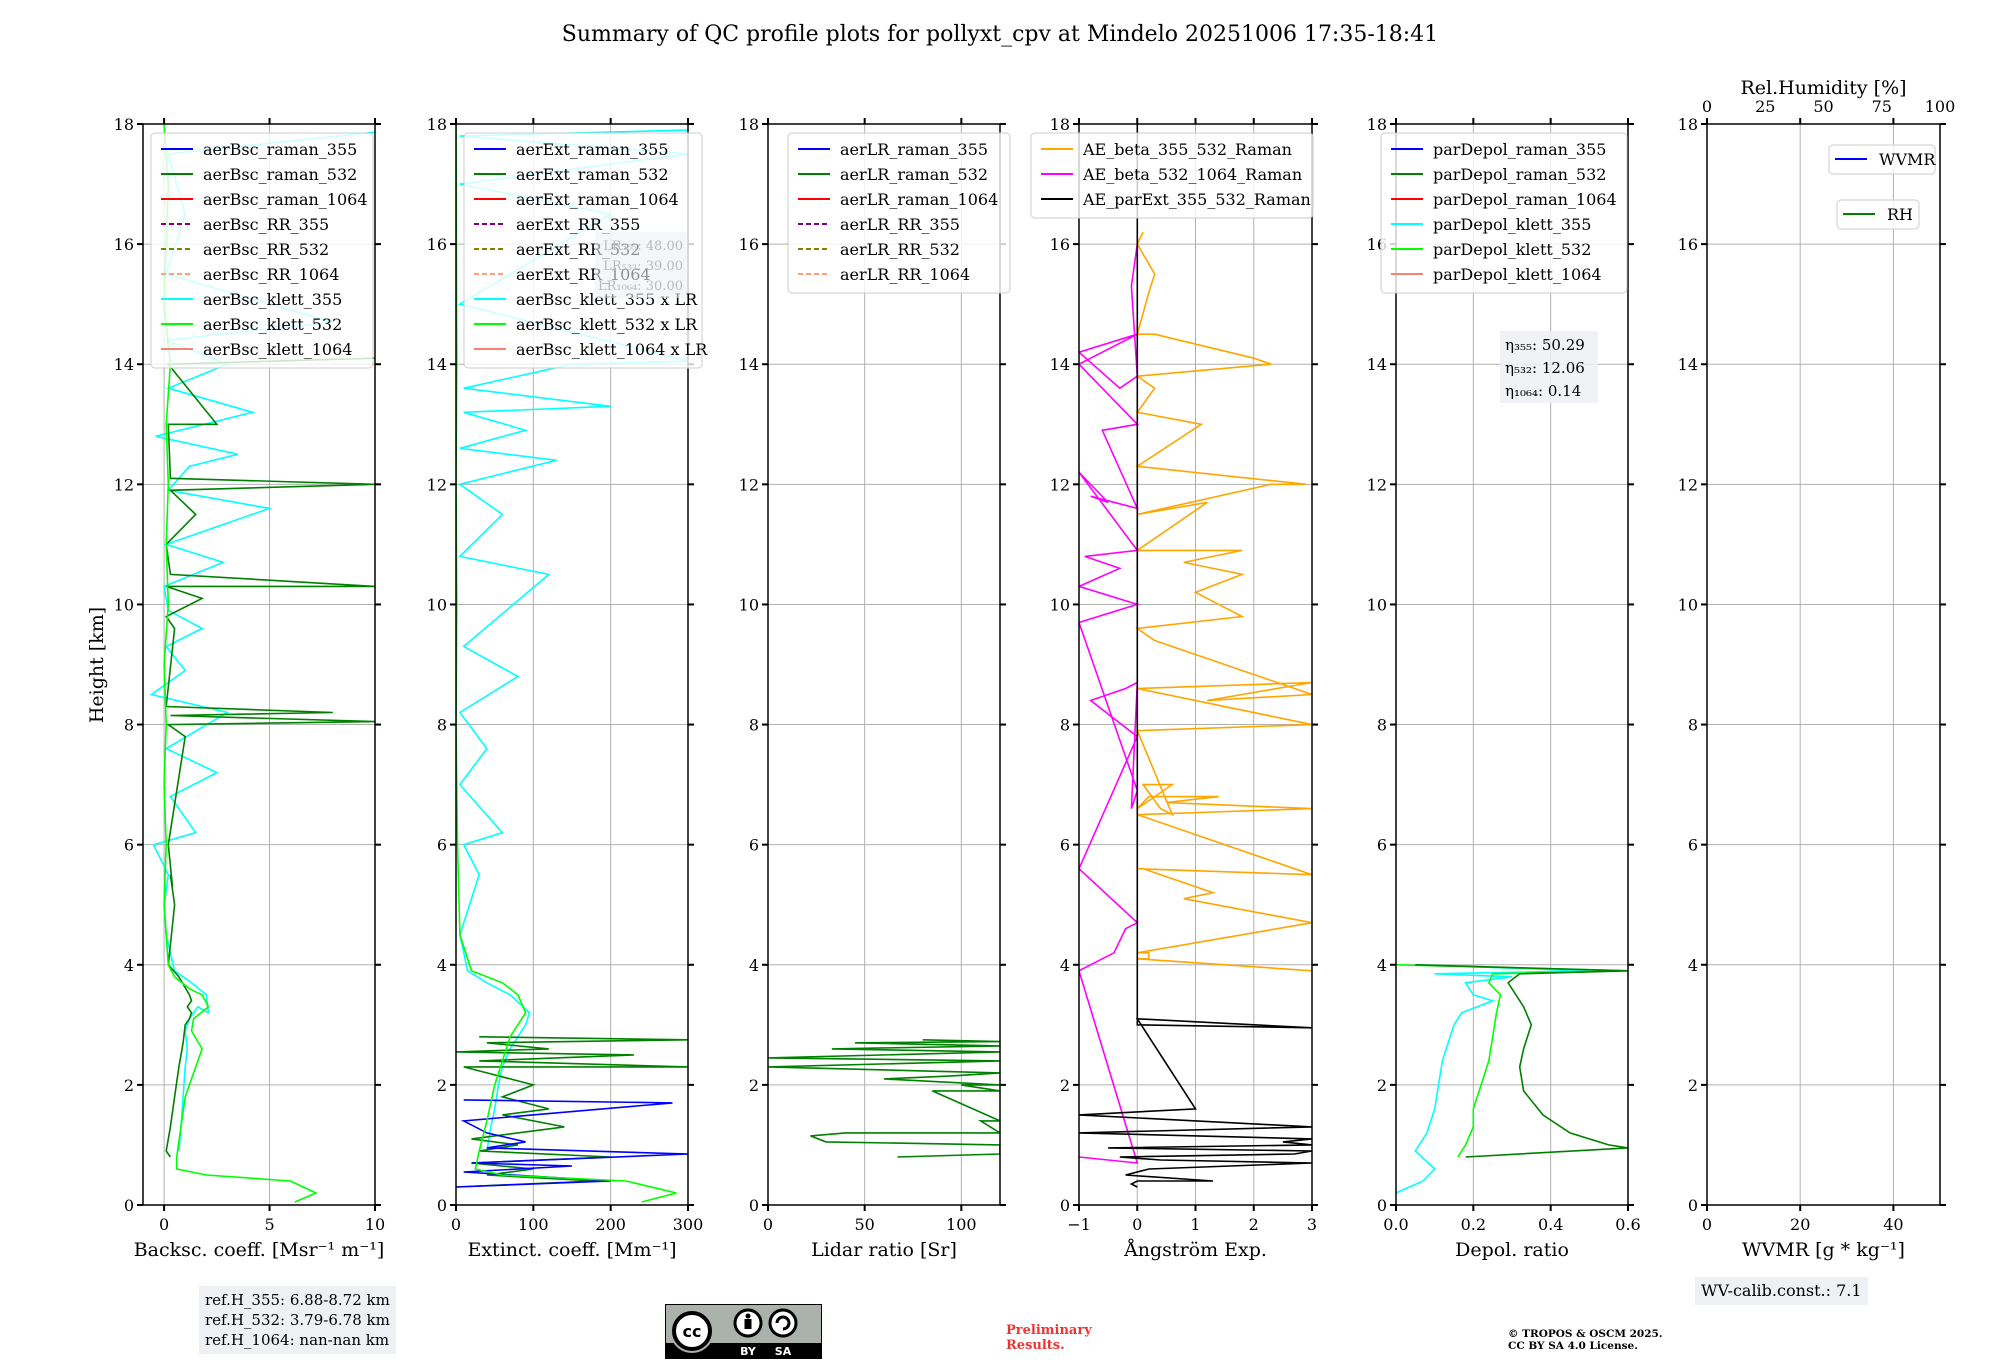  What do you see at coordinates (272, 324) in the screenshot?
I see `legend-label: aerBsc_klett_532` at bounding box center [272, 324].